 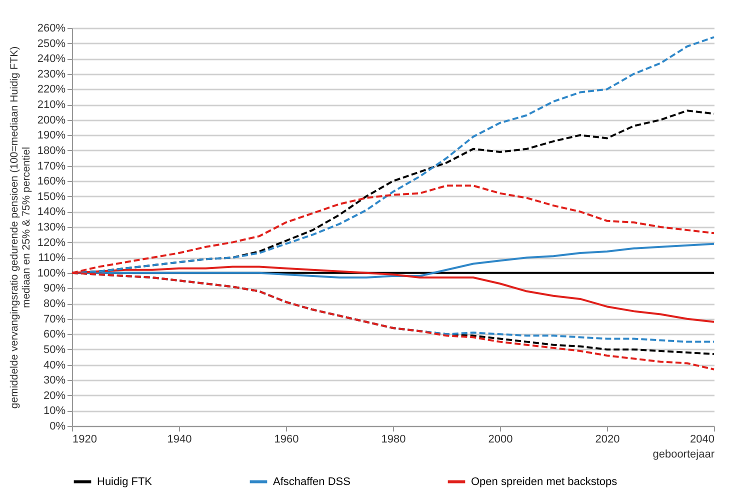 What do you see at coordinates (54, 365) in the screenshot?
I see `y-tick-label: 40%` at bounding box center [54, 365].